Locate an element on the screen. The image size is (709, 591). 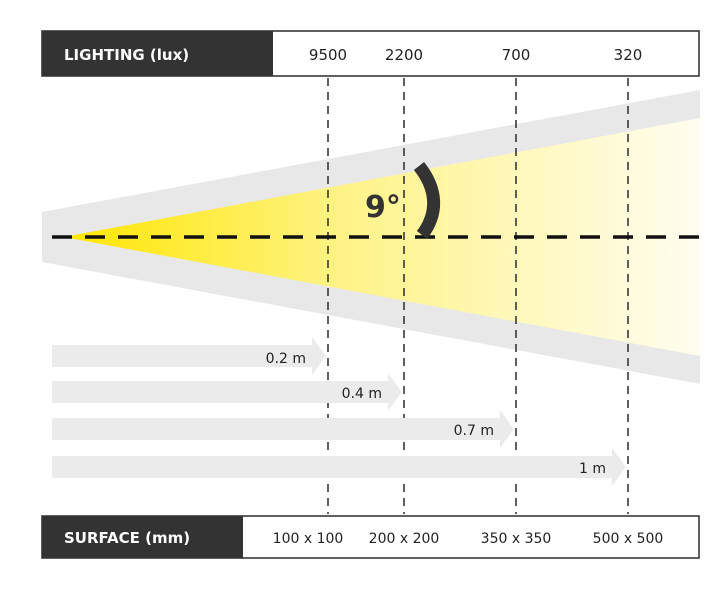
surface-value-350: 350 x 350 is located at coordinates (516, 539).